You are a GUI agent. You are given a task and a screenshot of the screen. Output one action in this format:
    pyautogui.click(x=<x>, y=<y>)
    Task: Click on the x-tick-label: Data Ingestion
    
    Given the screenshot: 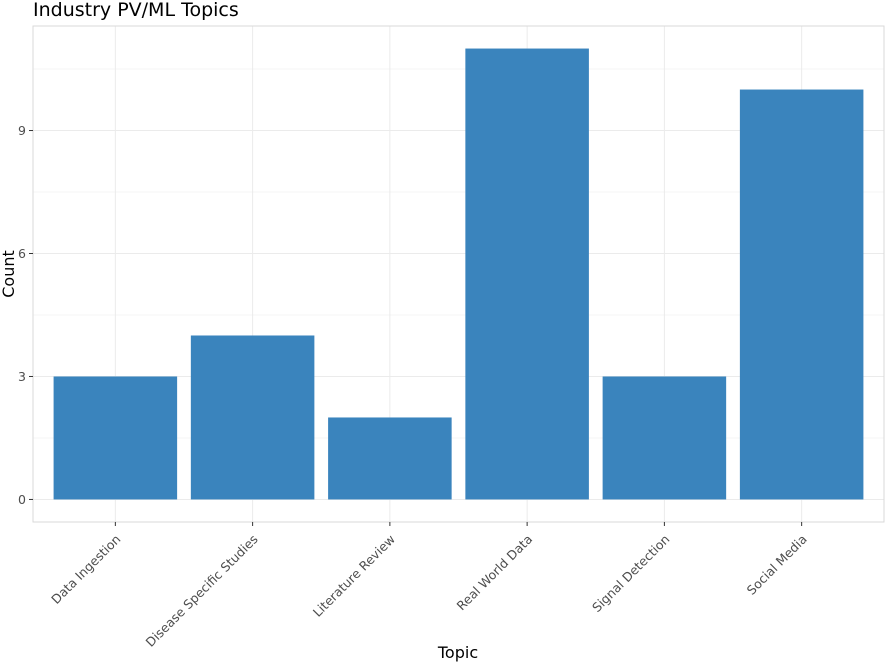 What is the action you would take?
    pyautogui.click(x=85, y=569)
    